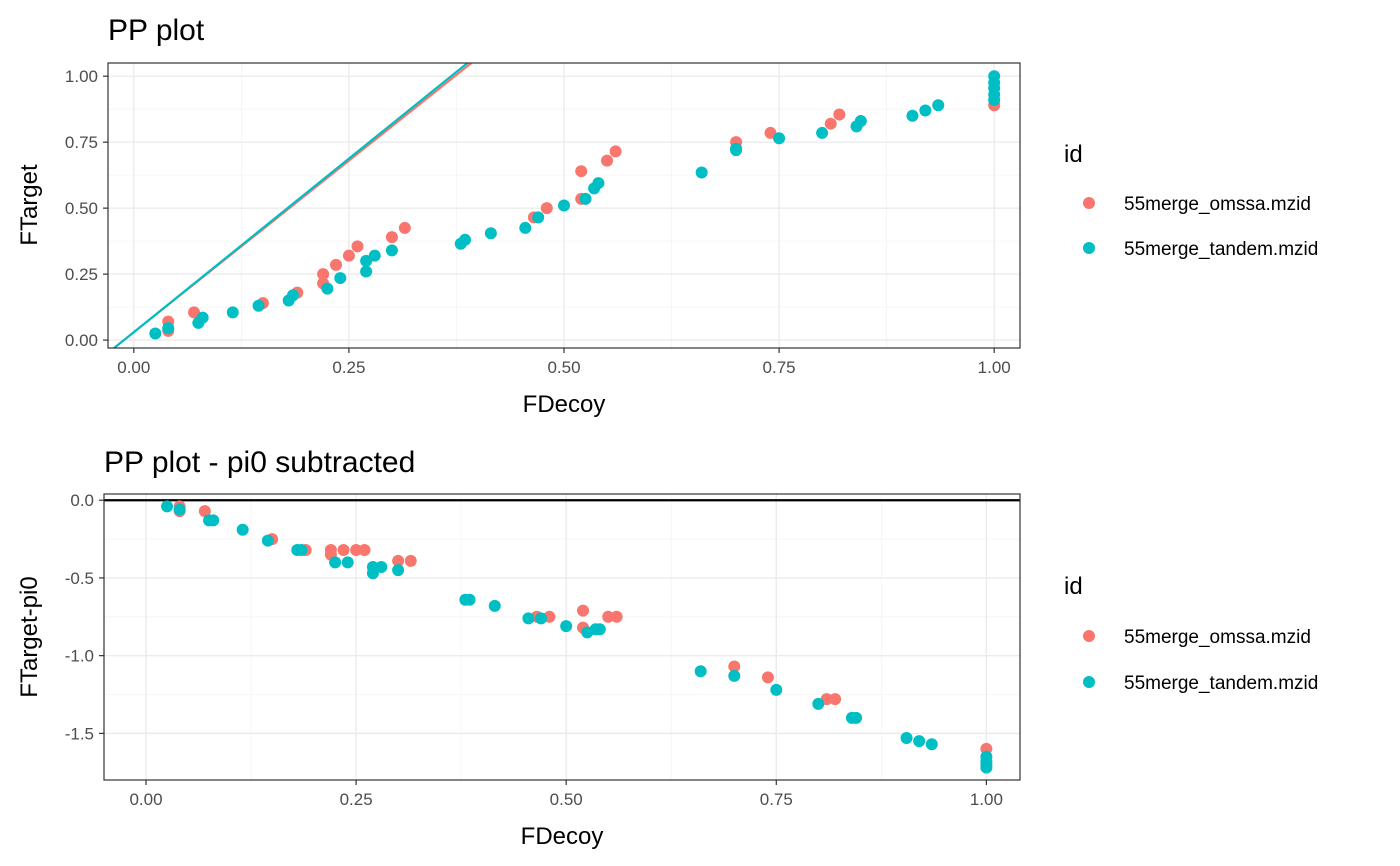 The width and height of the screenshot is (1400, 866). I want to click on reference-lines, so click(293, 205).